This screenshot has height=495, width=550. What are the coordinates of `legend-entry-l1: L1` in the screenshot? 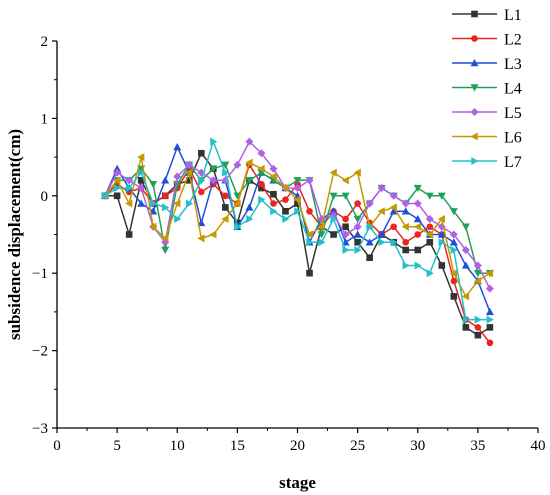 It's located at (487, 15).